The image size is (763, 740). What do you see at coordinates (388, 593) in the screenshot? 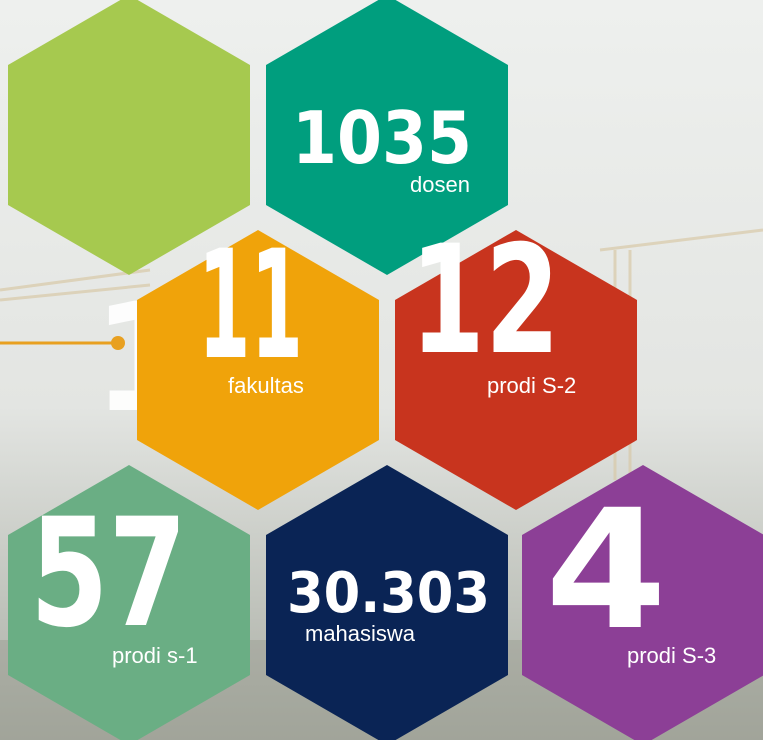
I see `stat-number: 30.303` at bounding box center [388, 593].